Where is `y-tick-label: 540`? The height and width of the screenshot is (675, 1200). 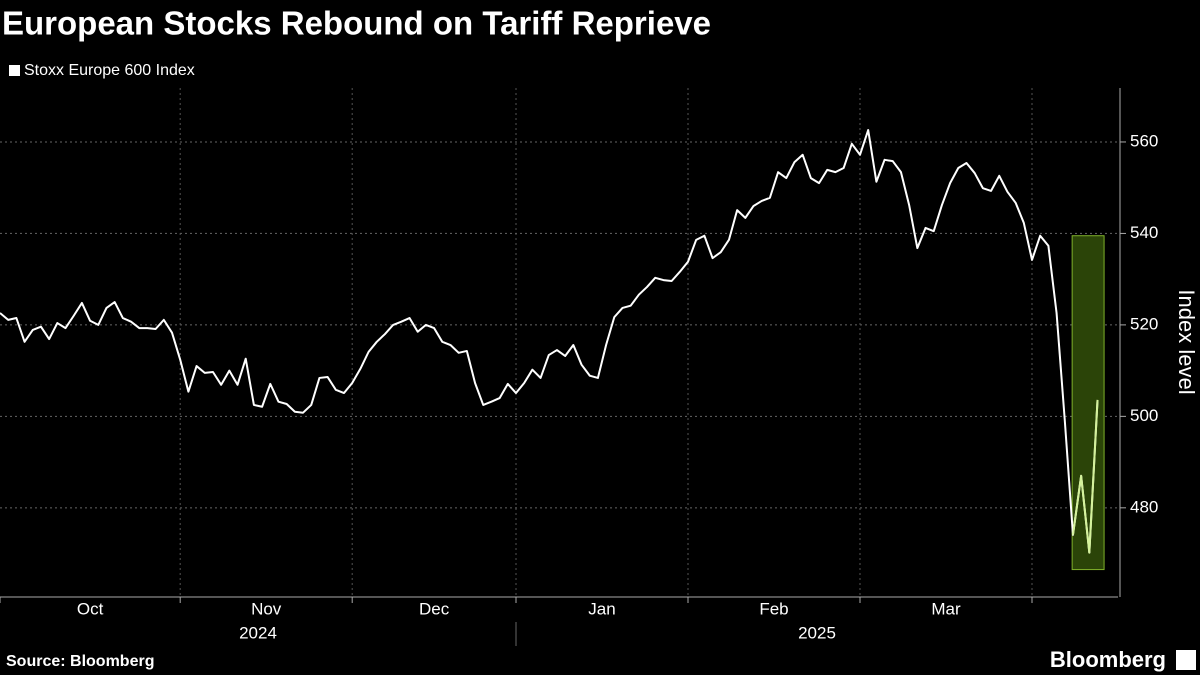
y-tick-label: 540 is located at coordinates (1144, 232).